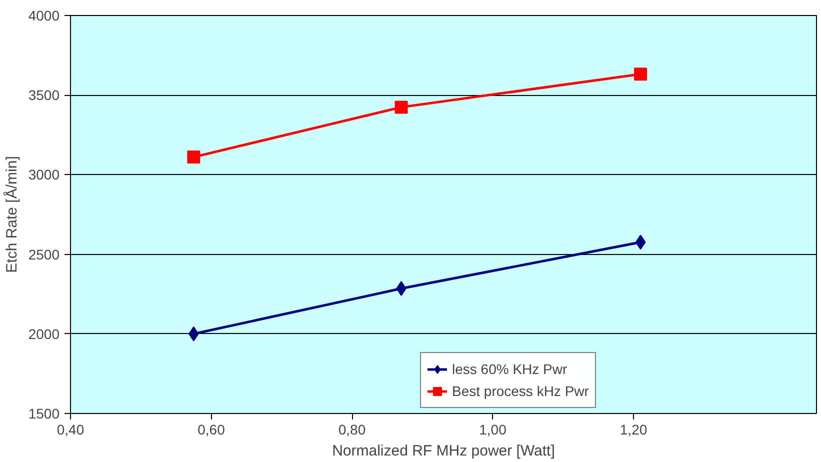  I want to click on y-tick-label: 2500, so click(44, 254).